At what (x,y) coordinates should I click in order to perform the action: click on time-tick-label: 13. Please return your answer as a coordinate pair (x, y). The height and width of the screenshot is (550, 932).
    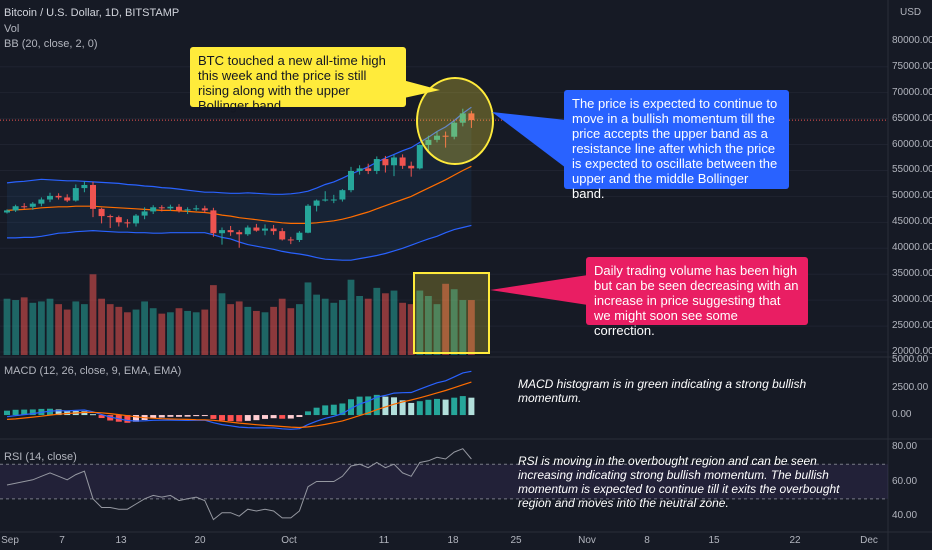
    Looking at the image, I should click on (121, 540).